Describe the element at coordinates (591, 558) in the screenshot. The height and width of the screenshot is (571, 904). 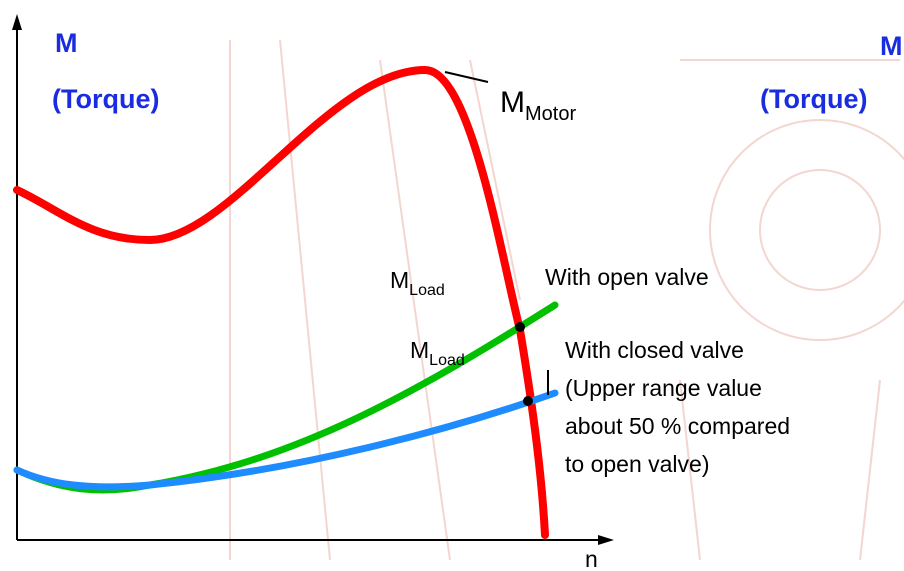
I see `x-axis-label: n` at that location.